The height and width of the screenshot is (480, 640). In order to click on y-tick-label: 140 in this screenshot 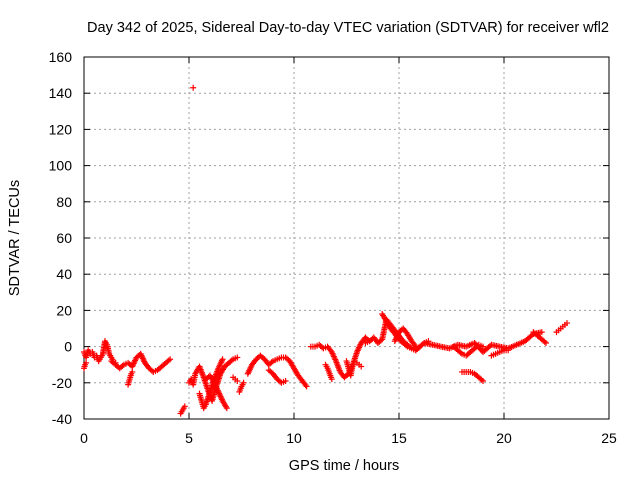, I will do `click(61, 93)`.